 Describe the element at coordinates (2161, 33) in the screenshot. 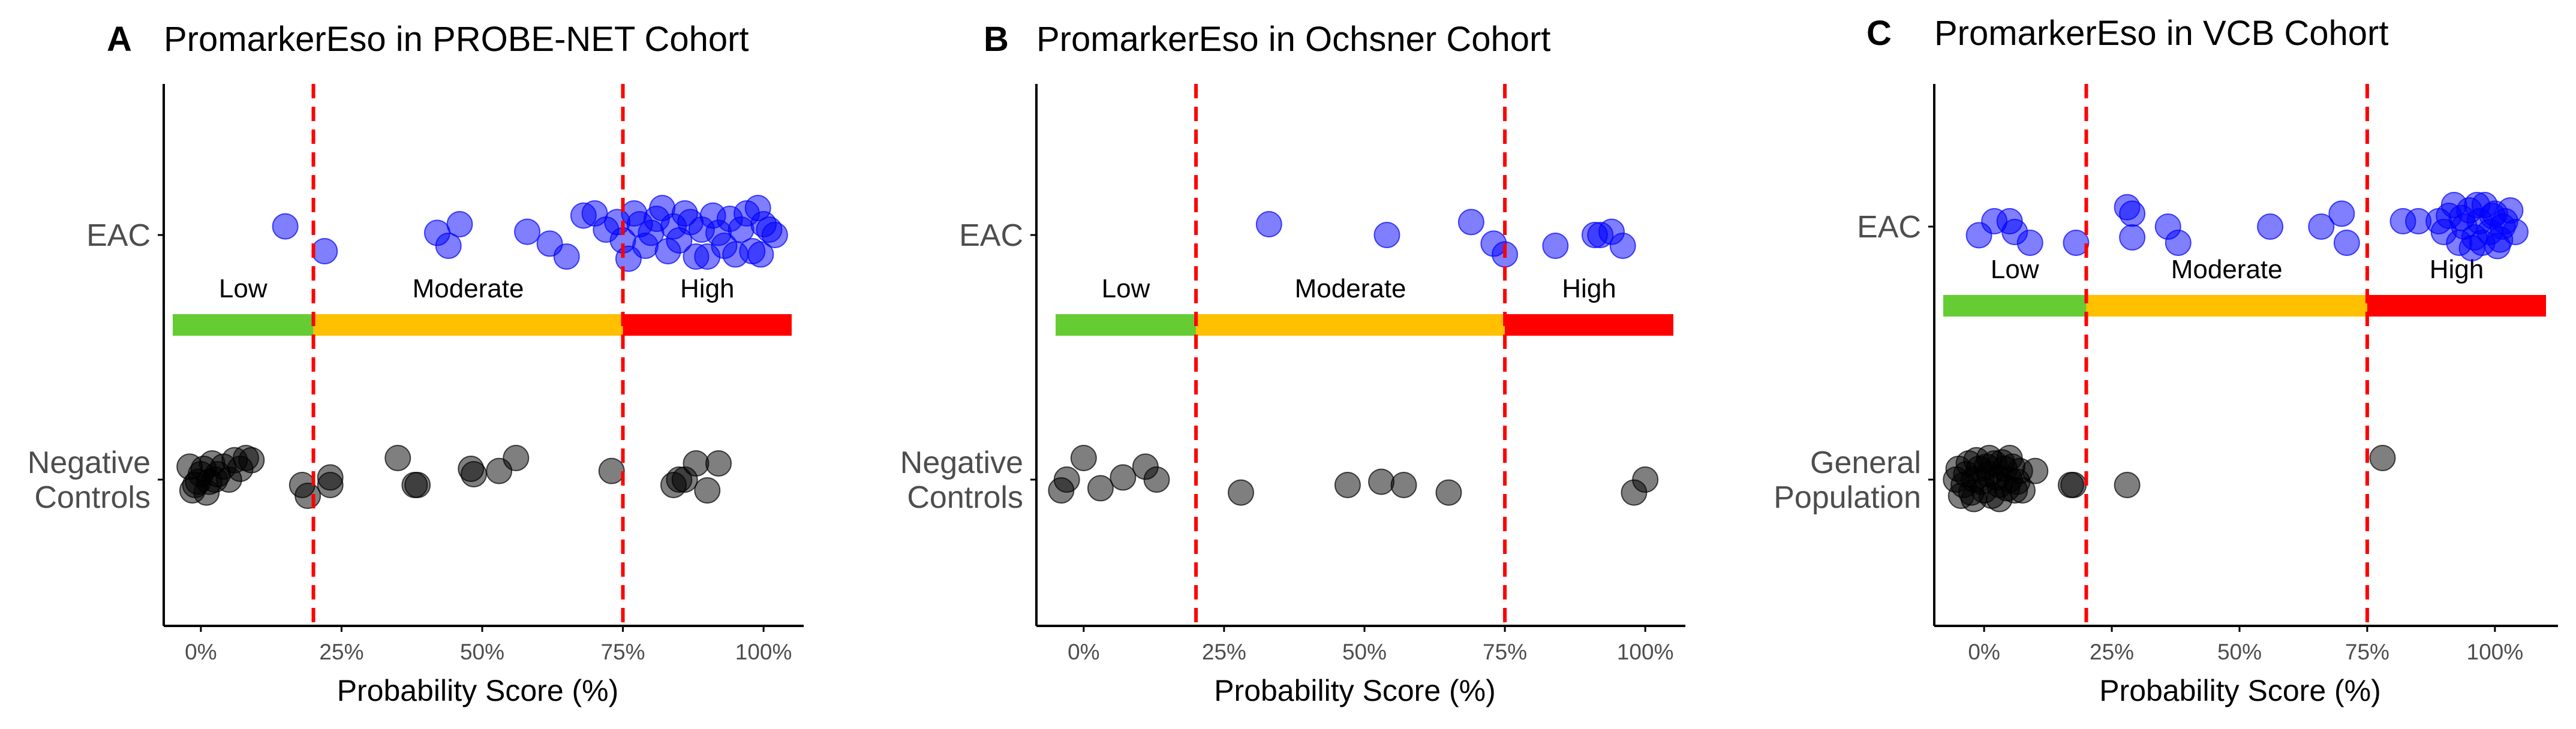

I see `chart-title: PromarkerEso in VCB Cohort` at that location.